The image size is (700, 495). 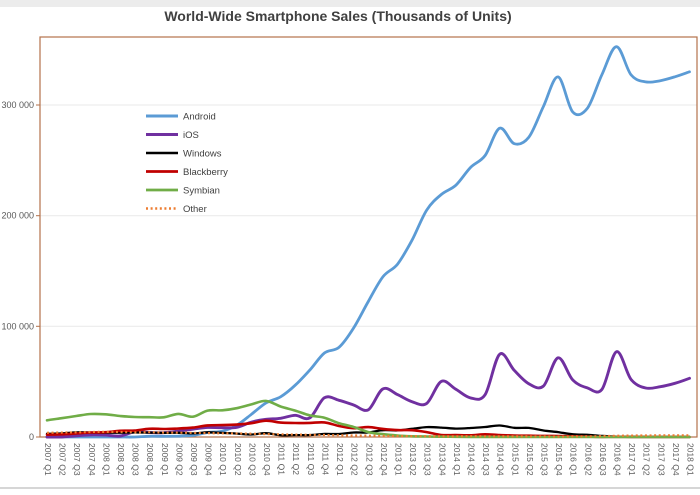 What do you see at coordinates (413, 459) in the screenshot?
I see `x-tick-label-2013-Q2: 2013 Q2` at bounding box center [413, 459].